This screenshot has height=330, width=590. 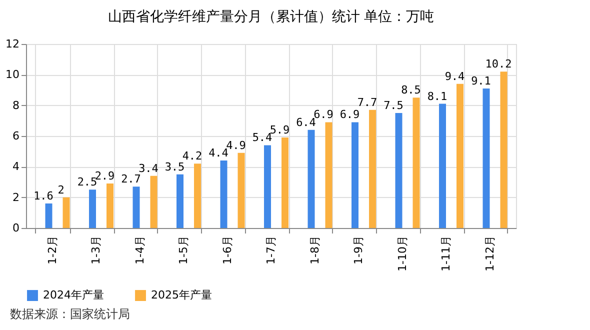 What do you see at coordinates (402, 254) in the screenshot?
I see `x-tick-label: 1-10月` at bounding box center [402, 254].